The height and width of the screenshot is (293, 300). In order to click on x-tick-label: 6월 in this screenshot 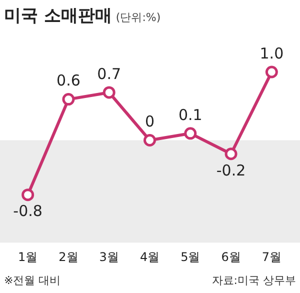, I will do `click(231, 257)`.